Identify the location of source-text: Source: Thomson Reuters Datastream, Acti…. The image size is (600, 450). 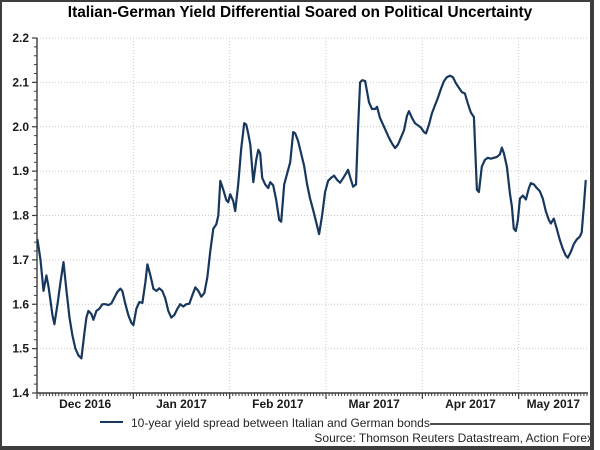
(453, 438).